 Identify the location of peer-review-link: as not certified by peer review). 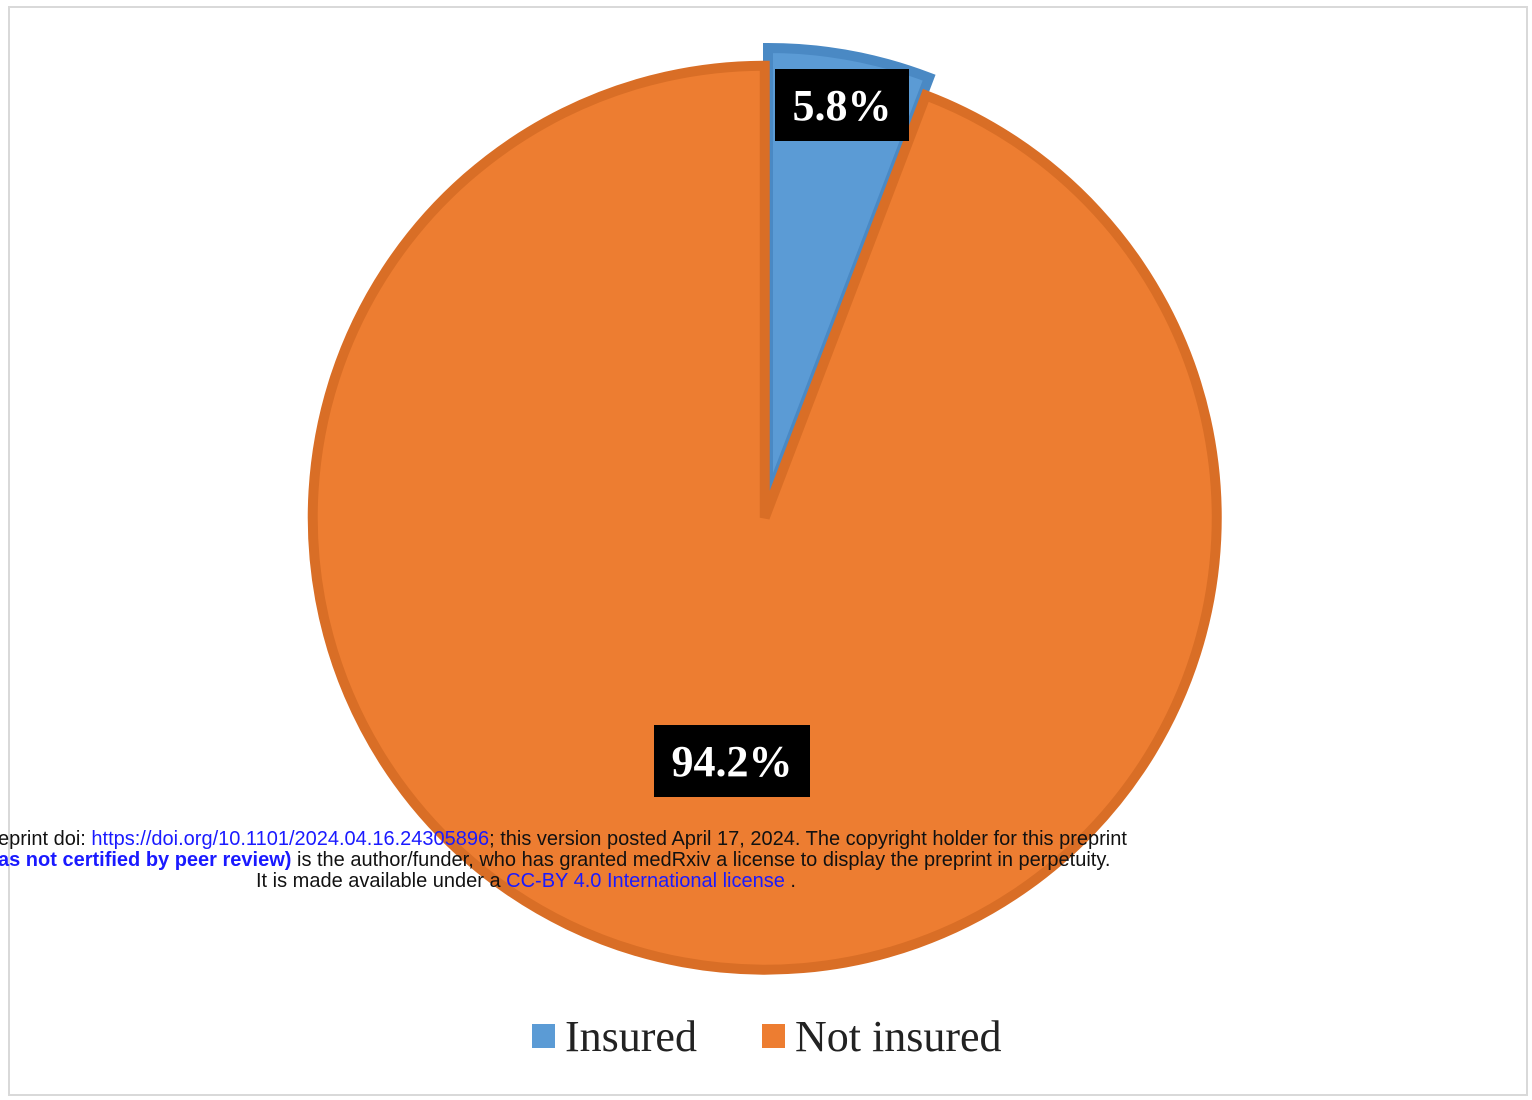
(146, 860).